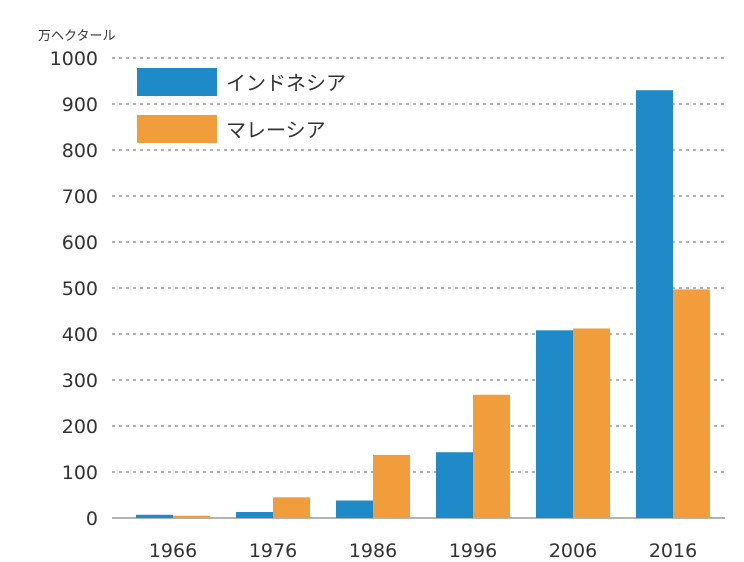  Describe the element at coordinates (691, 403) in the screenshot. I see `bar-malaysia-2016` at that location.